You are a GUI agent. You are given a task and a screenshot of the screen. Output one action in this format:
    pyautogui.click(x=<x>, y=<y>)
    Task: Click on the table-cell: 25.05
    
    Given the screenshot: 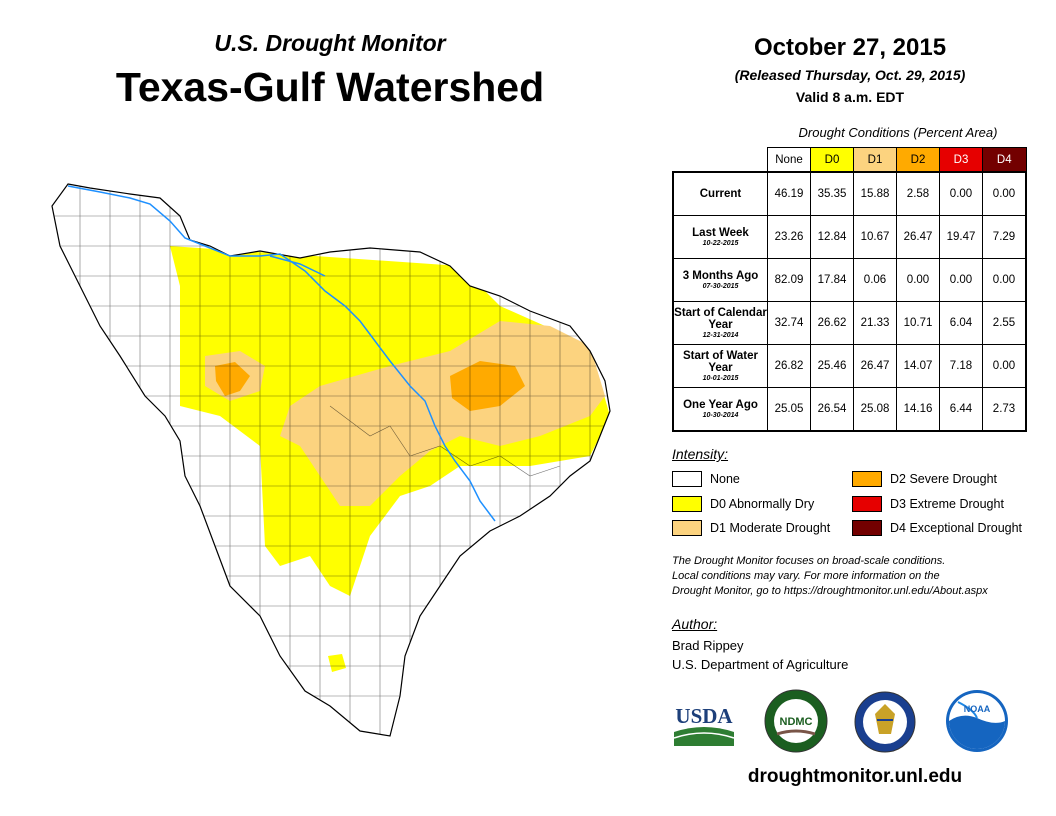 What is the action you would take?
    pyautogui.click(x=789, y=409)
    